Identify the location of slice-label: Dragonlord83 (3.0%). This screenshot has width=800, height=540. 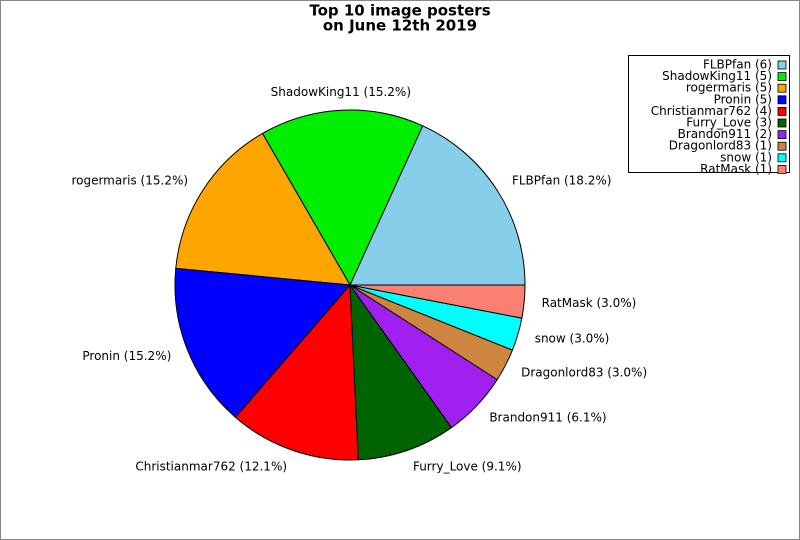
(584, 373).